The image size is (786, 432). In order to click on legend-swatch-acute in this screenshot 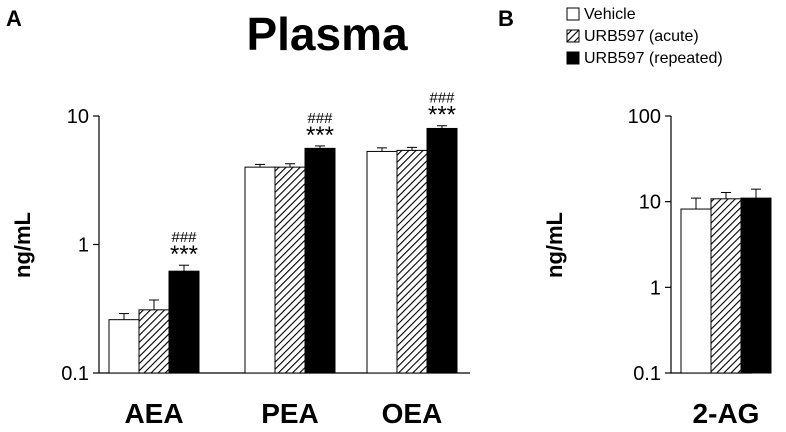, I will do `click(573, 36)`.